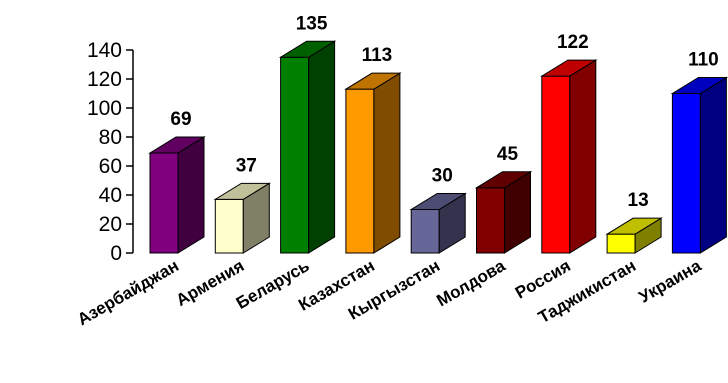 This screenshot has width=728, height=383. Describe the element at coordinates (377, 55) in the screenshot. I see `value-label: 113` at that location.